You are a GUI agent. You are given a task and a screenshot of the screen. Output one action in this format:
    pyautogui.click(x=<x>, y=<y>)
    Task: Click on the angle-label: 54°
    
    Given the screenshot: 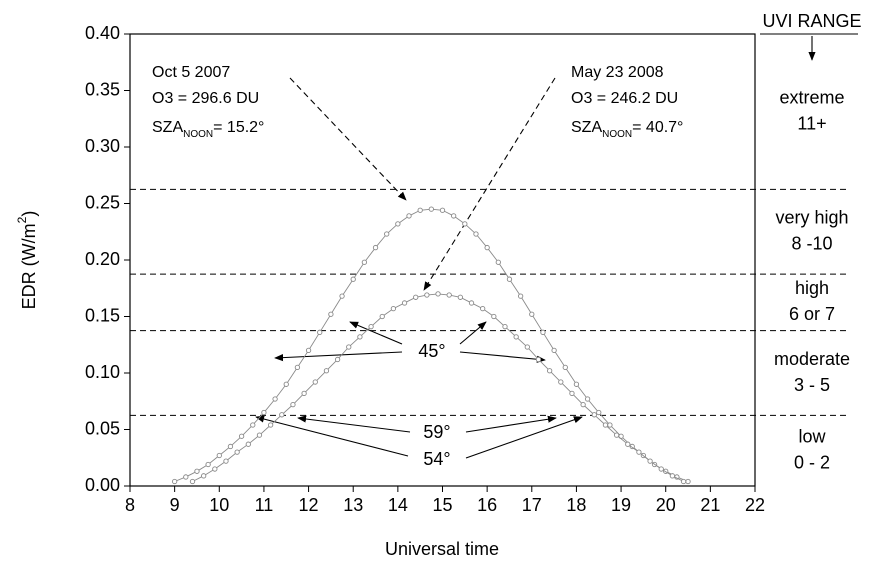 What is the action you would take?
    pyautogui.click(x=436, y=459)
    